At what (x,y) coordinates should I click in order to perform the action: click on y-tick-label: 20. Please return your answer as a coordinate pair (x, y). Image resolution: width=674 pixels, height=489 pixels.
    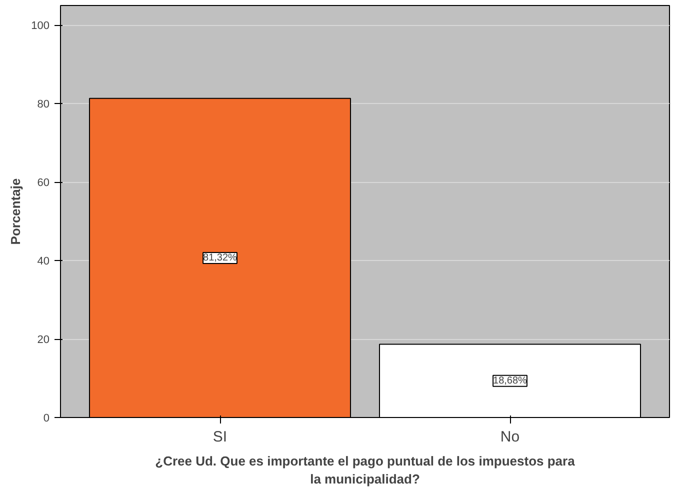
    Looking at the image, I should click on (43, 340).